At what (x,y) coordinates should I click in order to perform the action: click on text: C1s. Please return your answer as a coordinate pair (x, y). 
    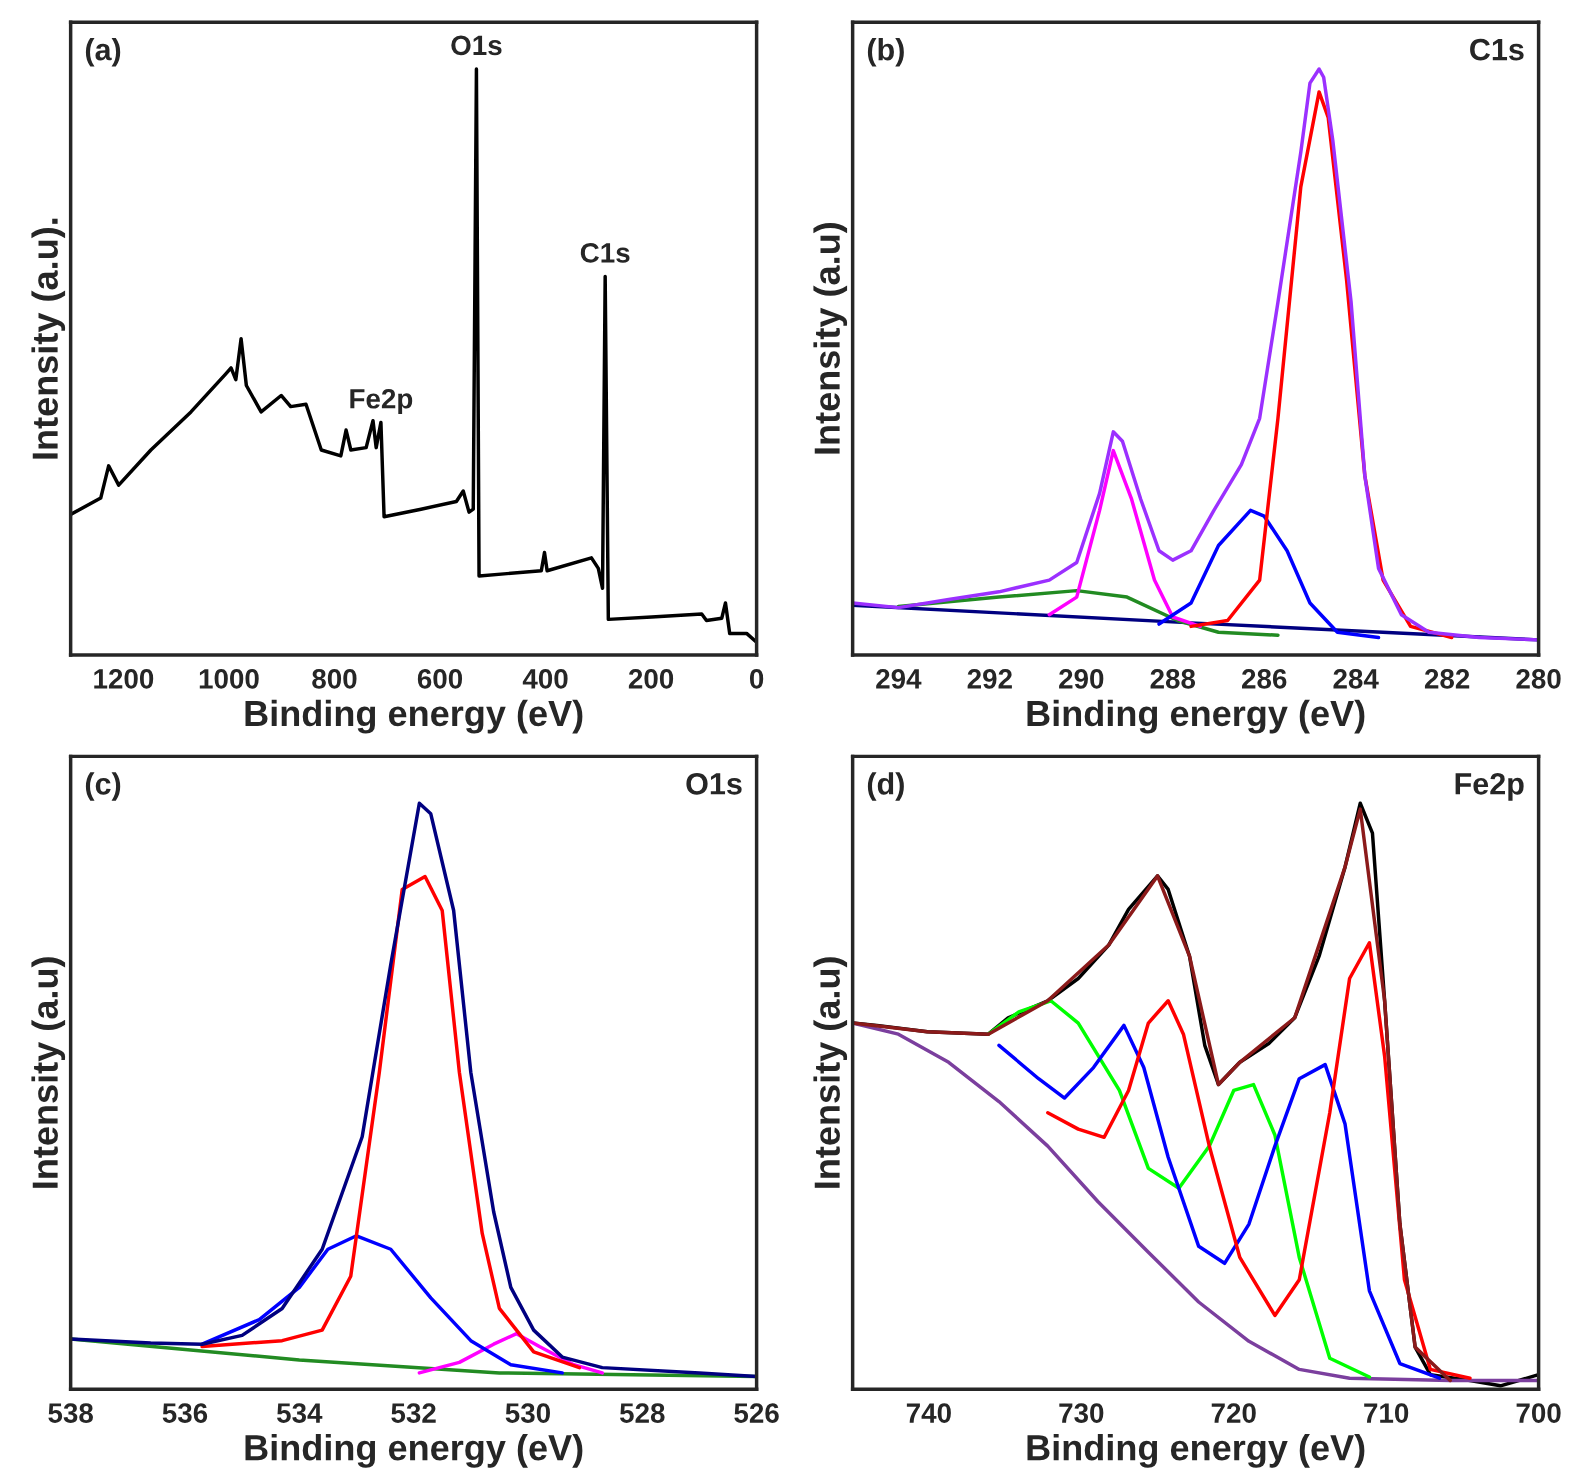
    Looking at the image, I should click on (1497, 49).